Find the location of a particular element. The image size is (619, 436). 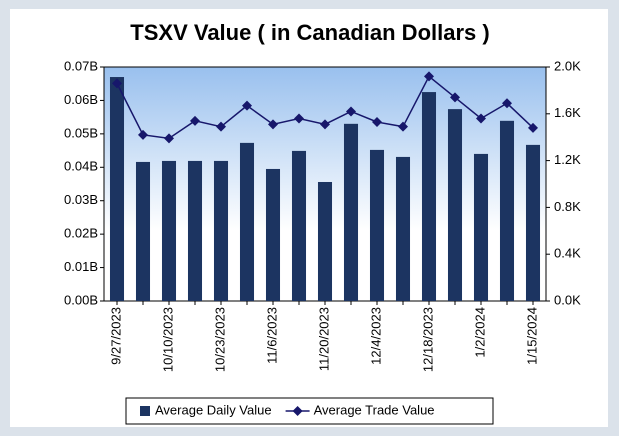

y-tick-label: 0.04B is located at coordinates (81, 166).